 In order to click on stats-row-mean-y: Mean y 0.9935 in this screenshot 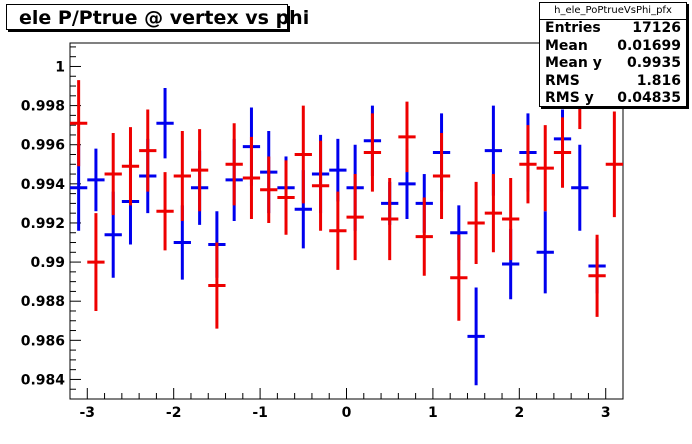, I will do `click(613, 64)`.